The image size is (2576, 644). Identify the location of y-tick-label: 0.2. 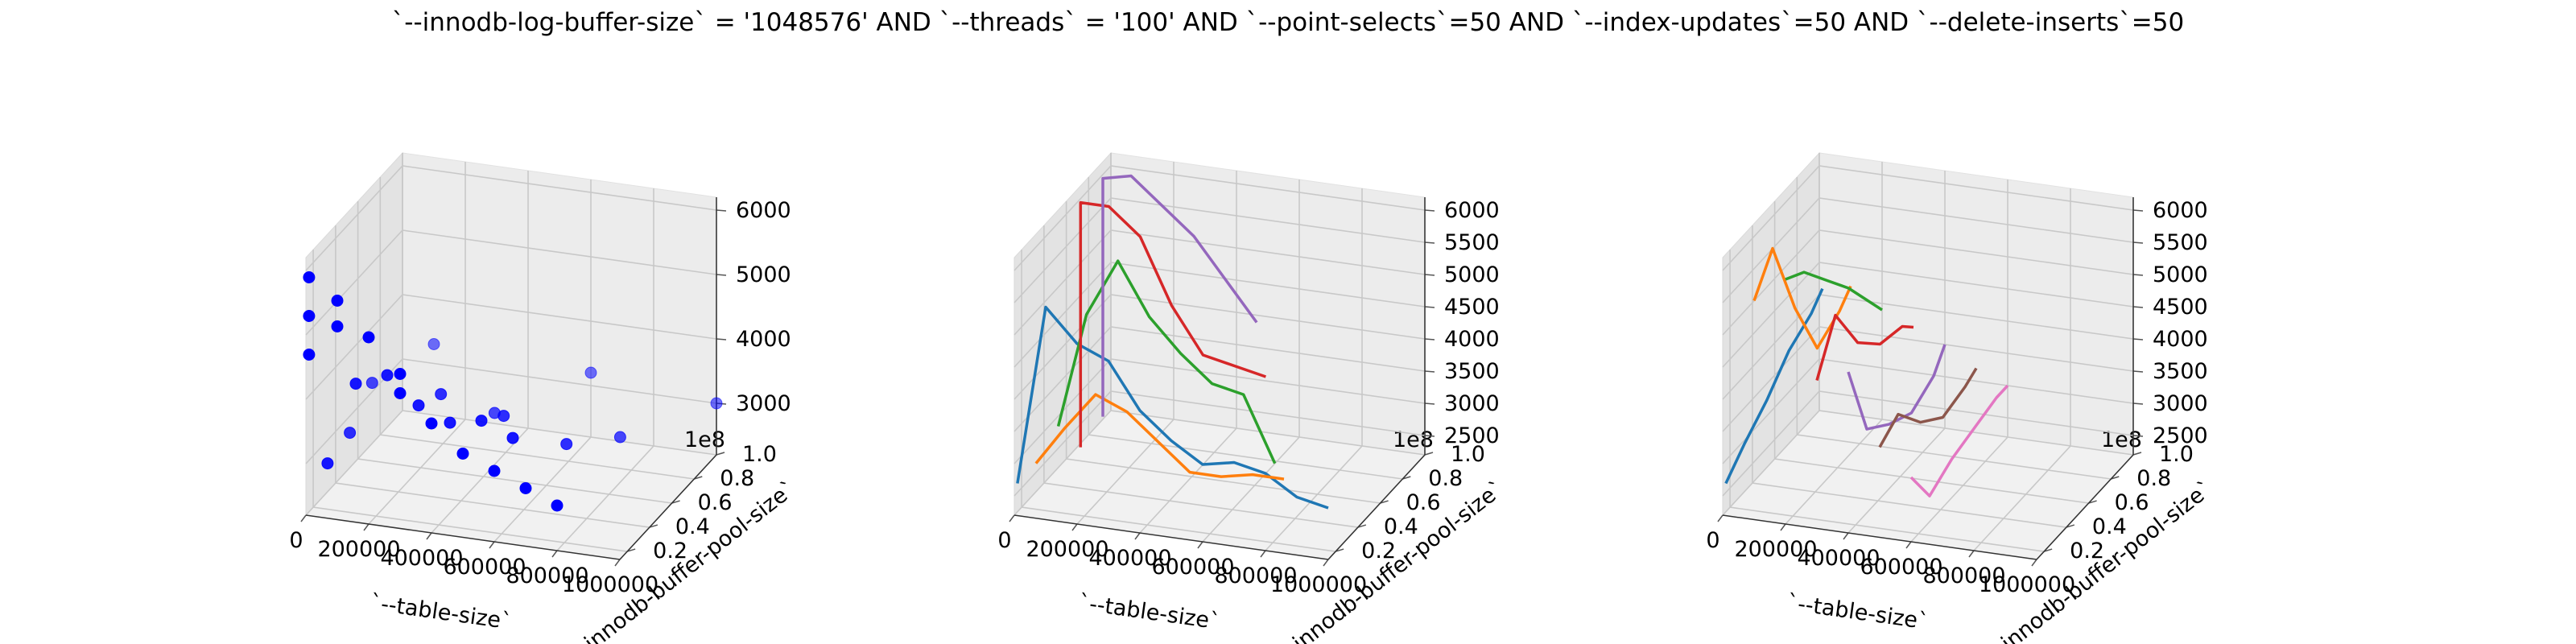
(2087, 551).